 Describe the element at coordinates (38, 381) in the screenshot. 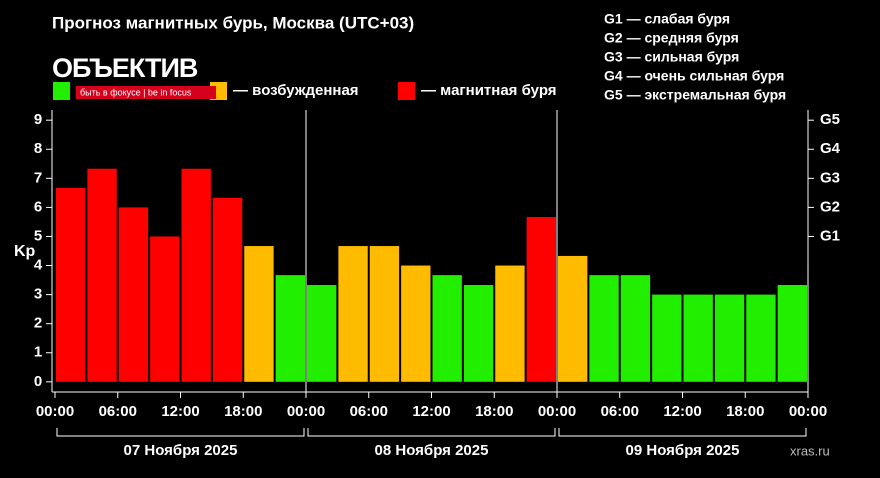

I see `y-tick-label: 0` at that location.